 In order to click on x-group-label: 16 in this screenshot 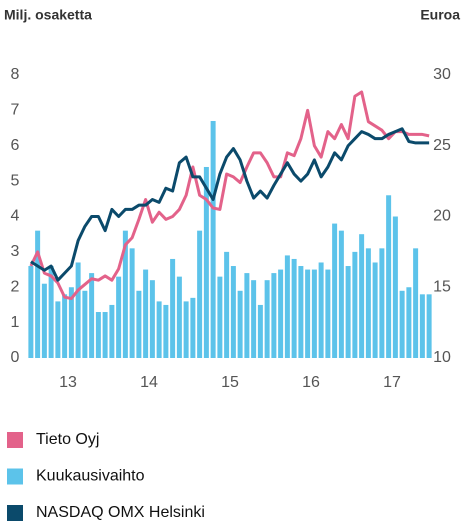, I will do `click(311, 382)`.